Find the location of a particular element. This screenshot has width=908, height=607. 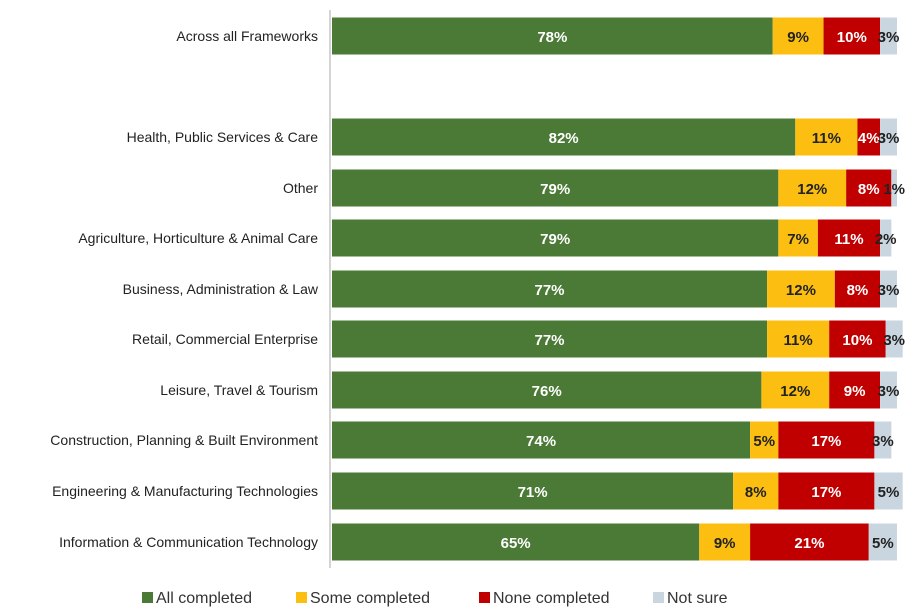

category-label: Agriculture, Horticulture & Animal Care is located at coordinates (198, 238).